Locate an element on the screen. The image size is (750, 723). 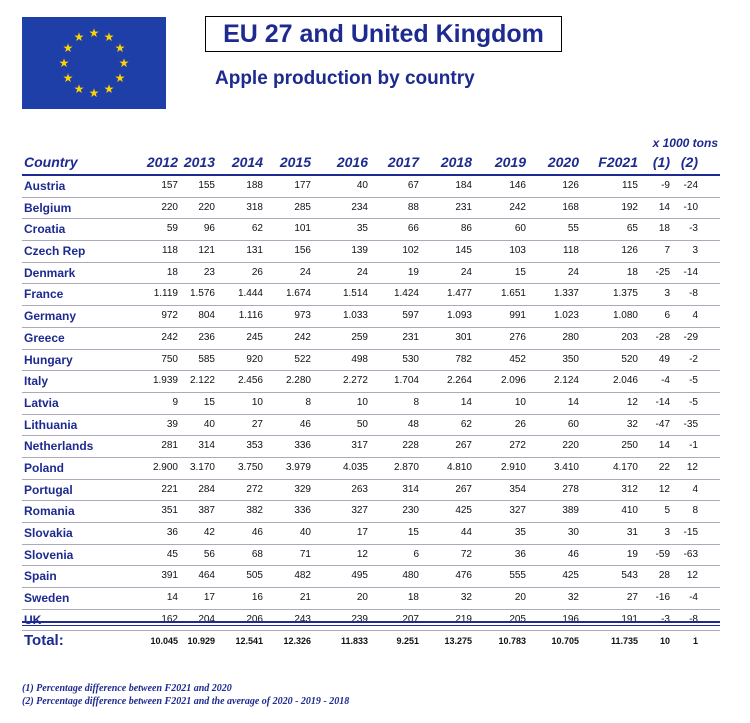
total-cell: 12.326 is located at coordinates (297, 641).